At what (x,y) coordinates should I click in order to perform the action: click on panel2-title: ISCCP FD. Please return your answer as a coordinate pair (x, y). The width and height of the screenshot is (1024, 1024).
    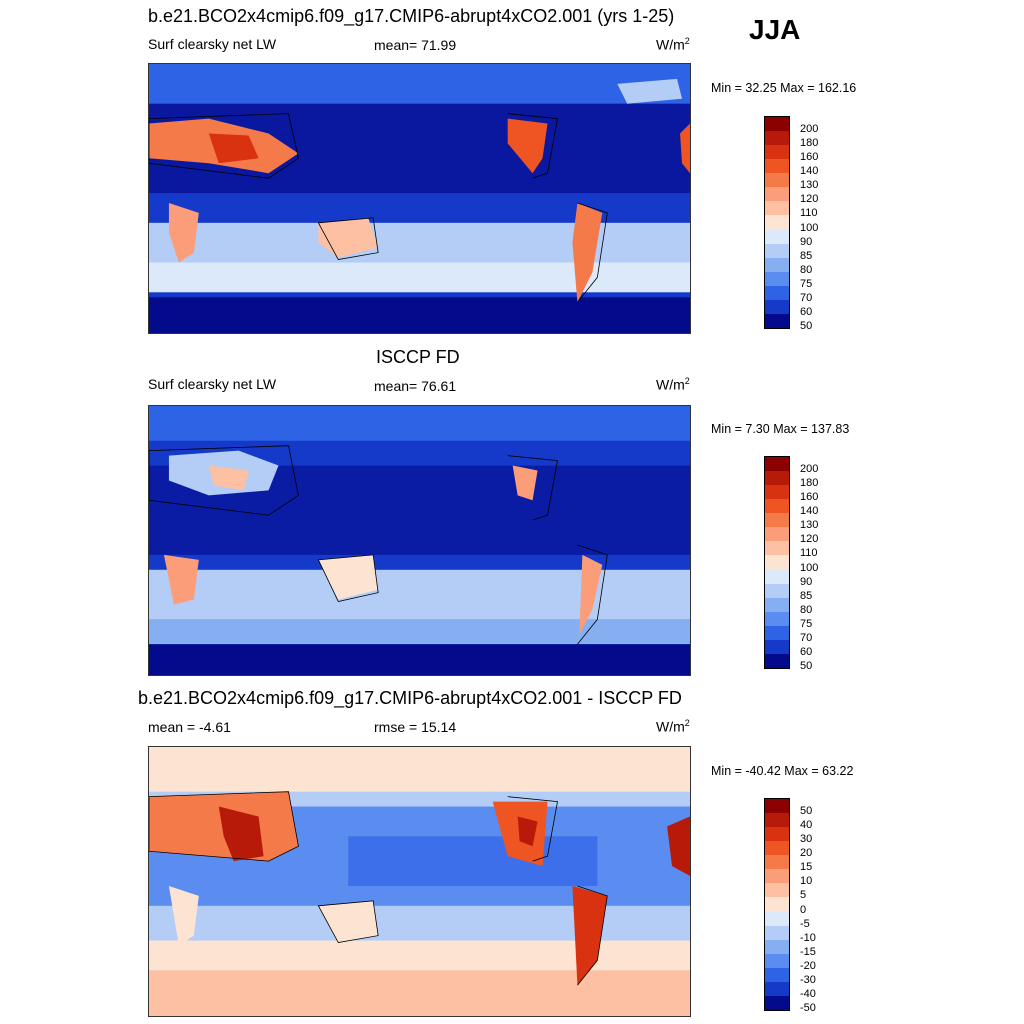
    Looking at the image, I should click on (418, 357).